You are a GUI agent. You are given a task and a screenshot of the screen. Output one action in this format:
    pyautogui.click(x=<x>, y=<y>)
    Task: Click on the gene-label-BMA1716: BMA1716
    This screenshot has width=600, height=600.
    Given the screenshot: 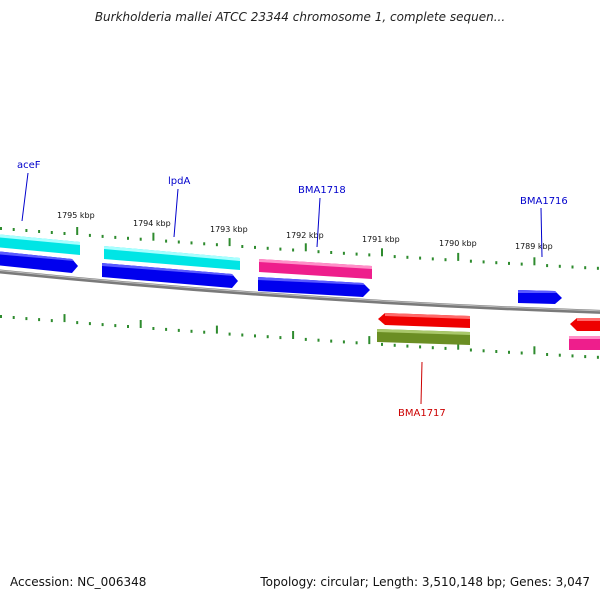 What is the action you would take?
    pyautogui.click(x=544, y=201)
    